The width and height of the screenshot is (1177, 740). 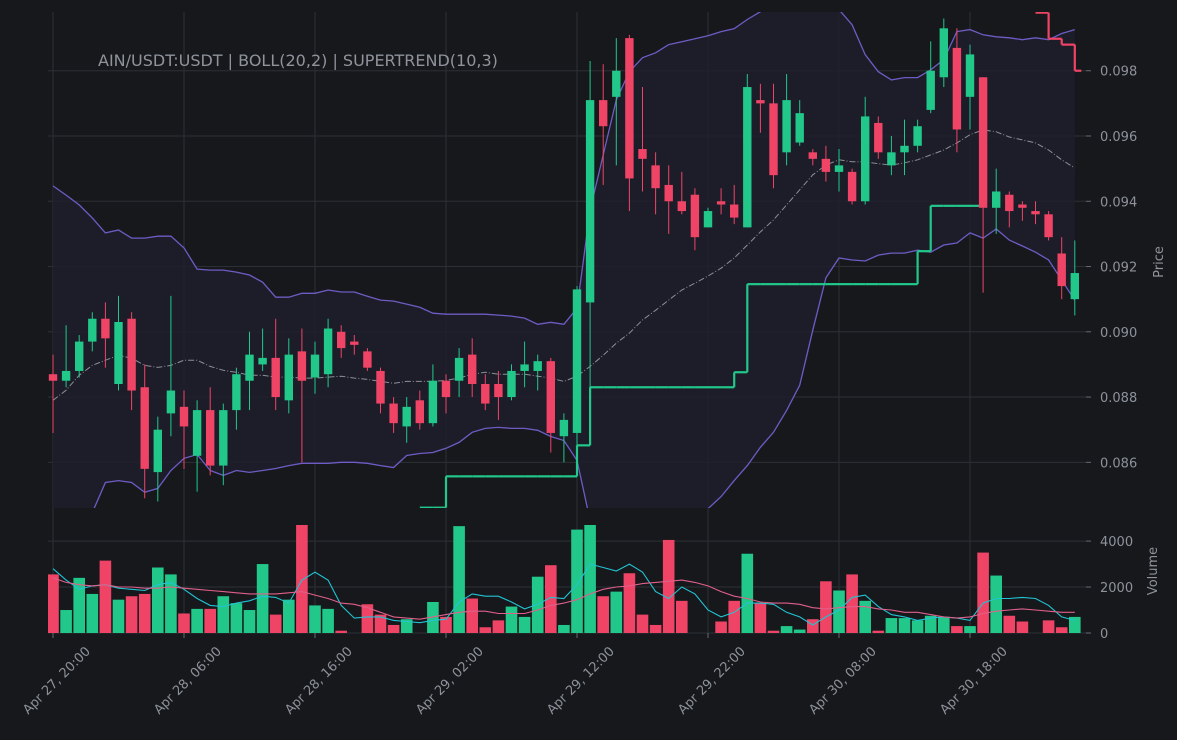 I want to click on y-tick-label: 0.096, so click(x=1118, y=137).